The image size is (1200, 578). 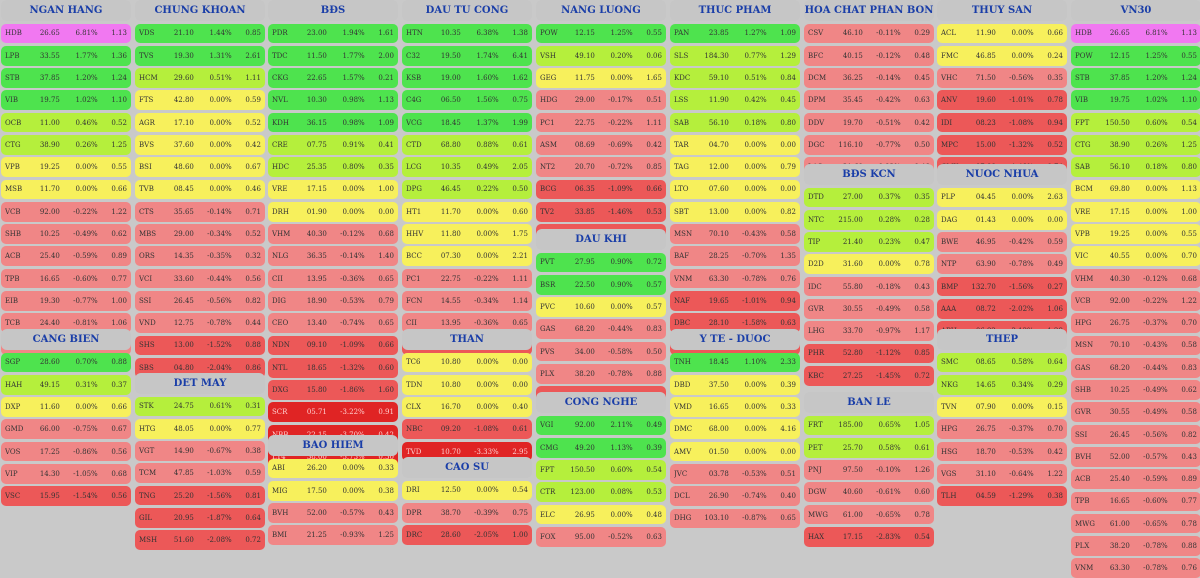 What do you see at coordinates (333, 100) in the screenshot?
I see `stock-row: NVL 10.30 0.98% 1.13` at bounding box center [333, 100].